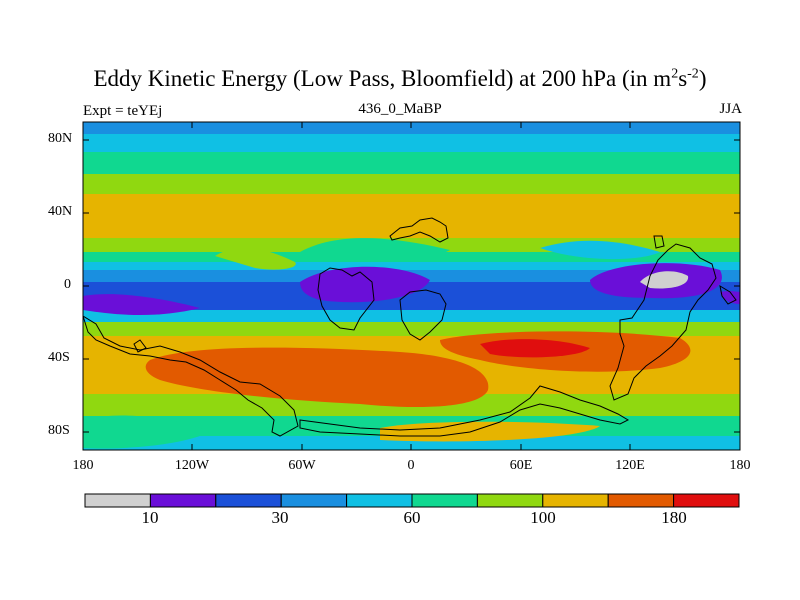 This screenshot has height=600, width=800. Describe the element at coordinates (630, 465) in the screenshot. I see `lon-label-120e: 120E` at that location.